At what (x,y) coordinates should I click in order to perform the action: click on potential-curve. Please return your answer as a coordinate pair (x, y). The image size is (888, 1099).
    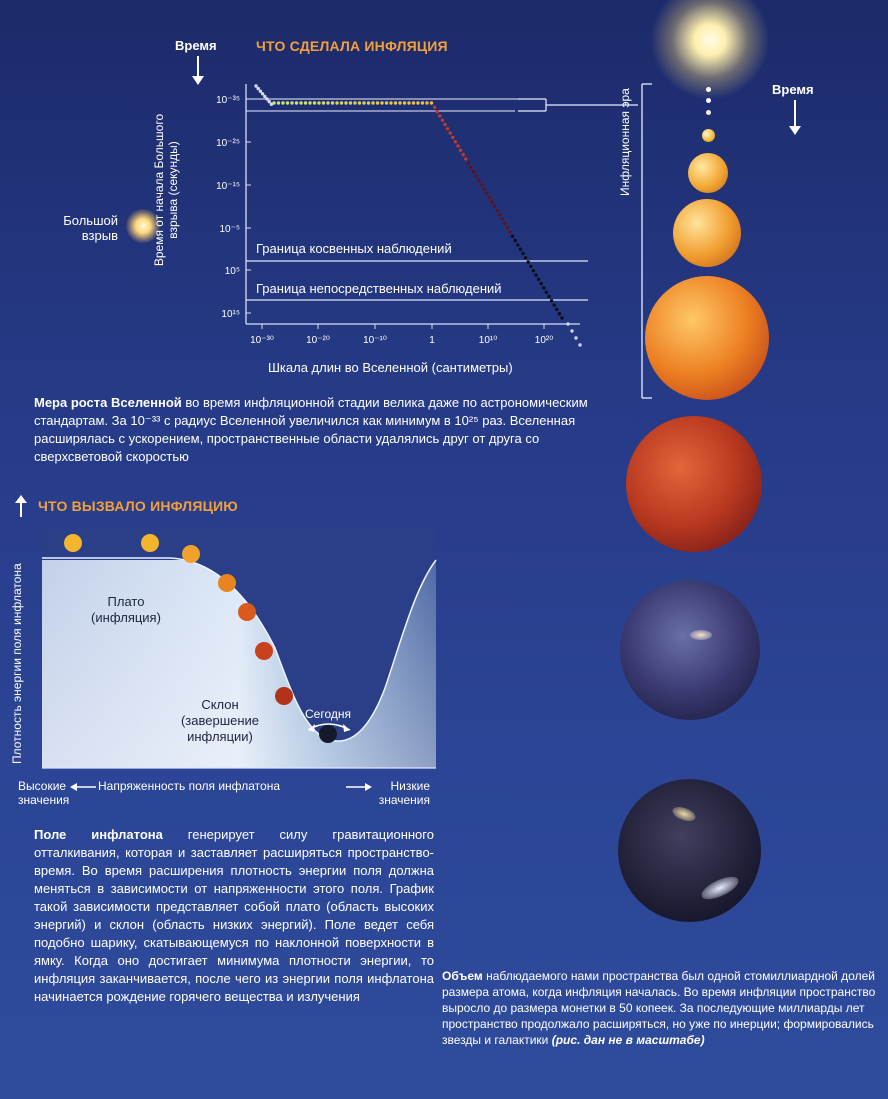
    Looking at the image, I should click on (239, 635).